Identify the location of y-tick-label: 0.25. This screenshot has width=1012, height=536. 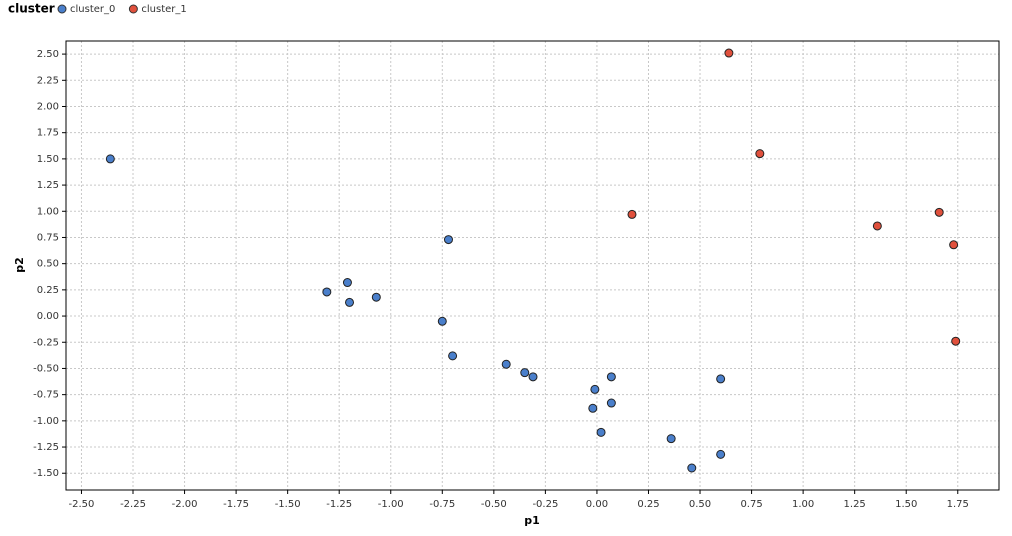
(48, 290).